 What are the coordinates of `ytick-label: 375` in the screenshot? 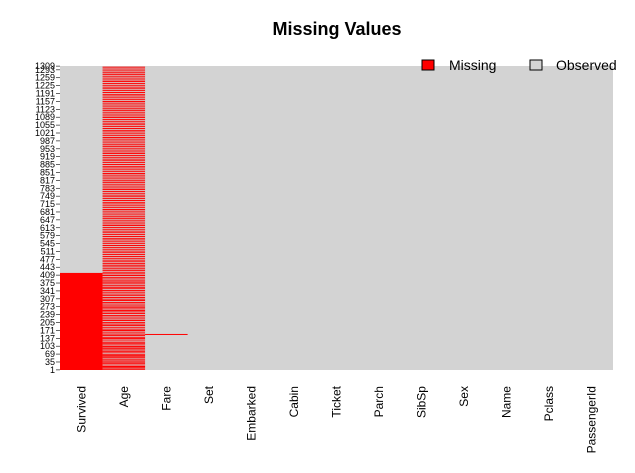 It's located at (47, 283).